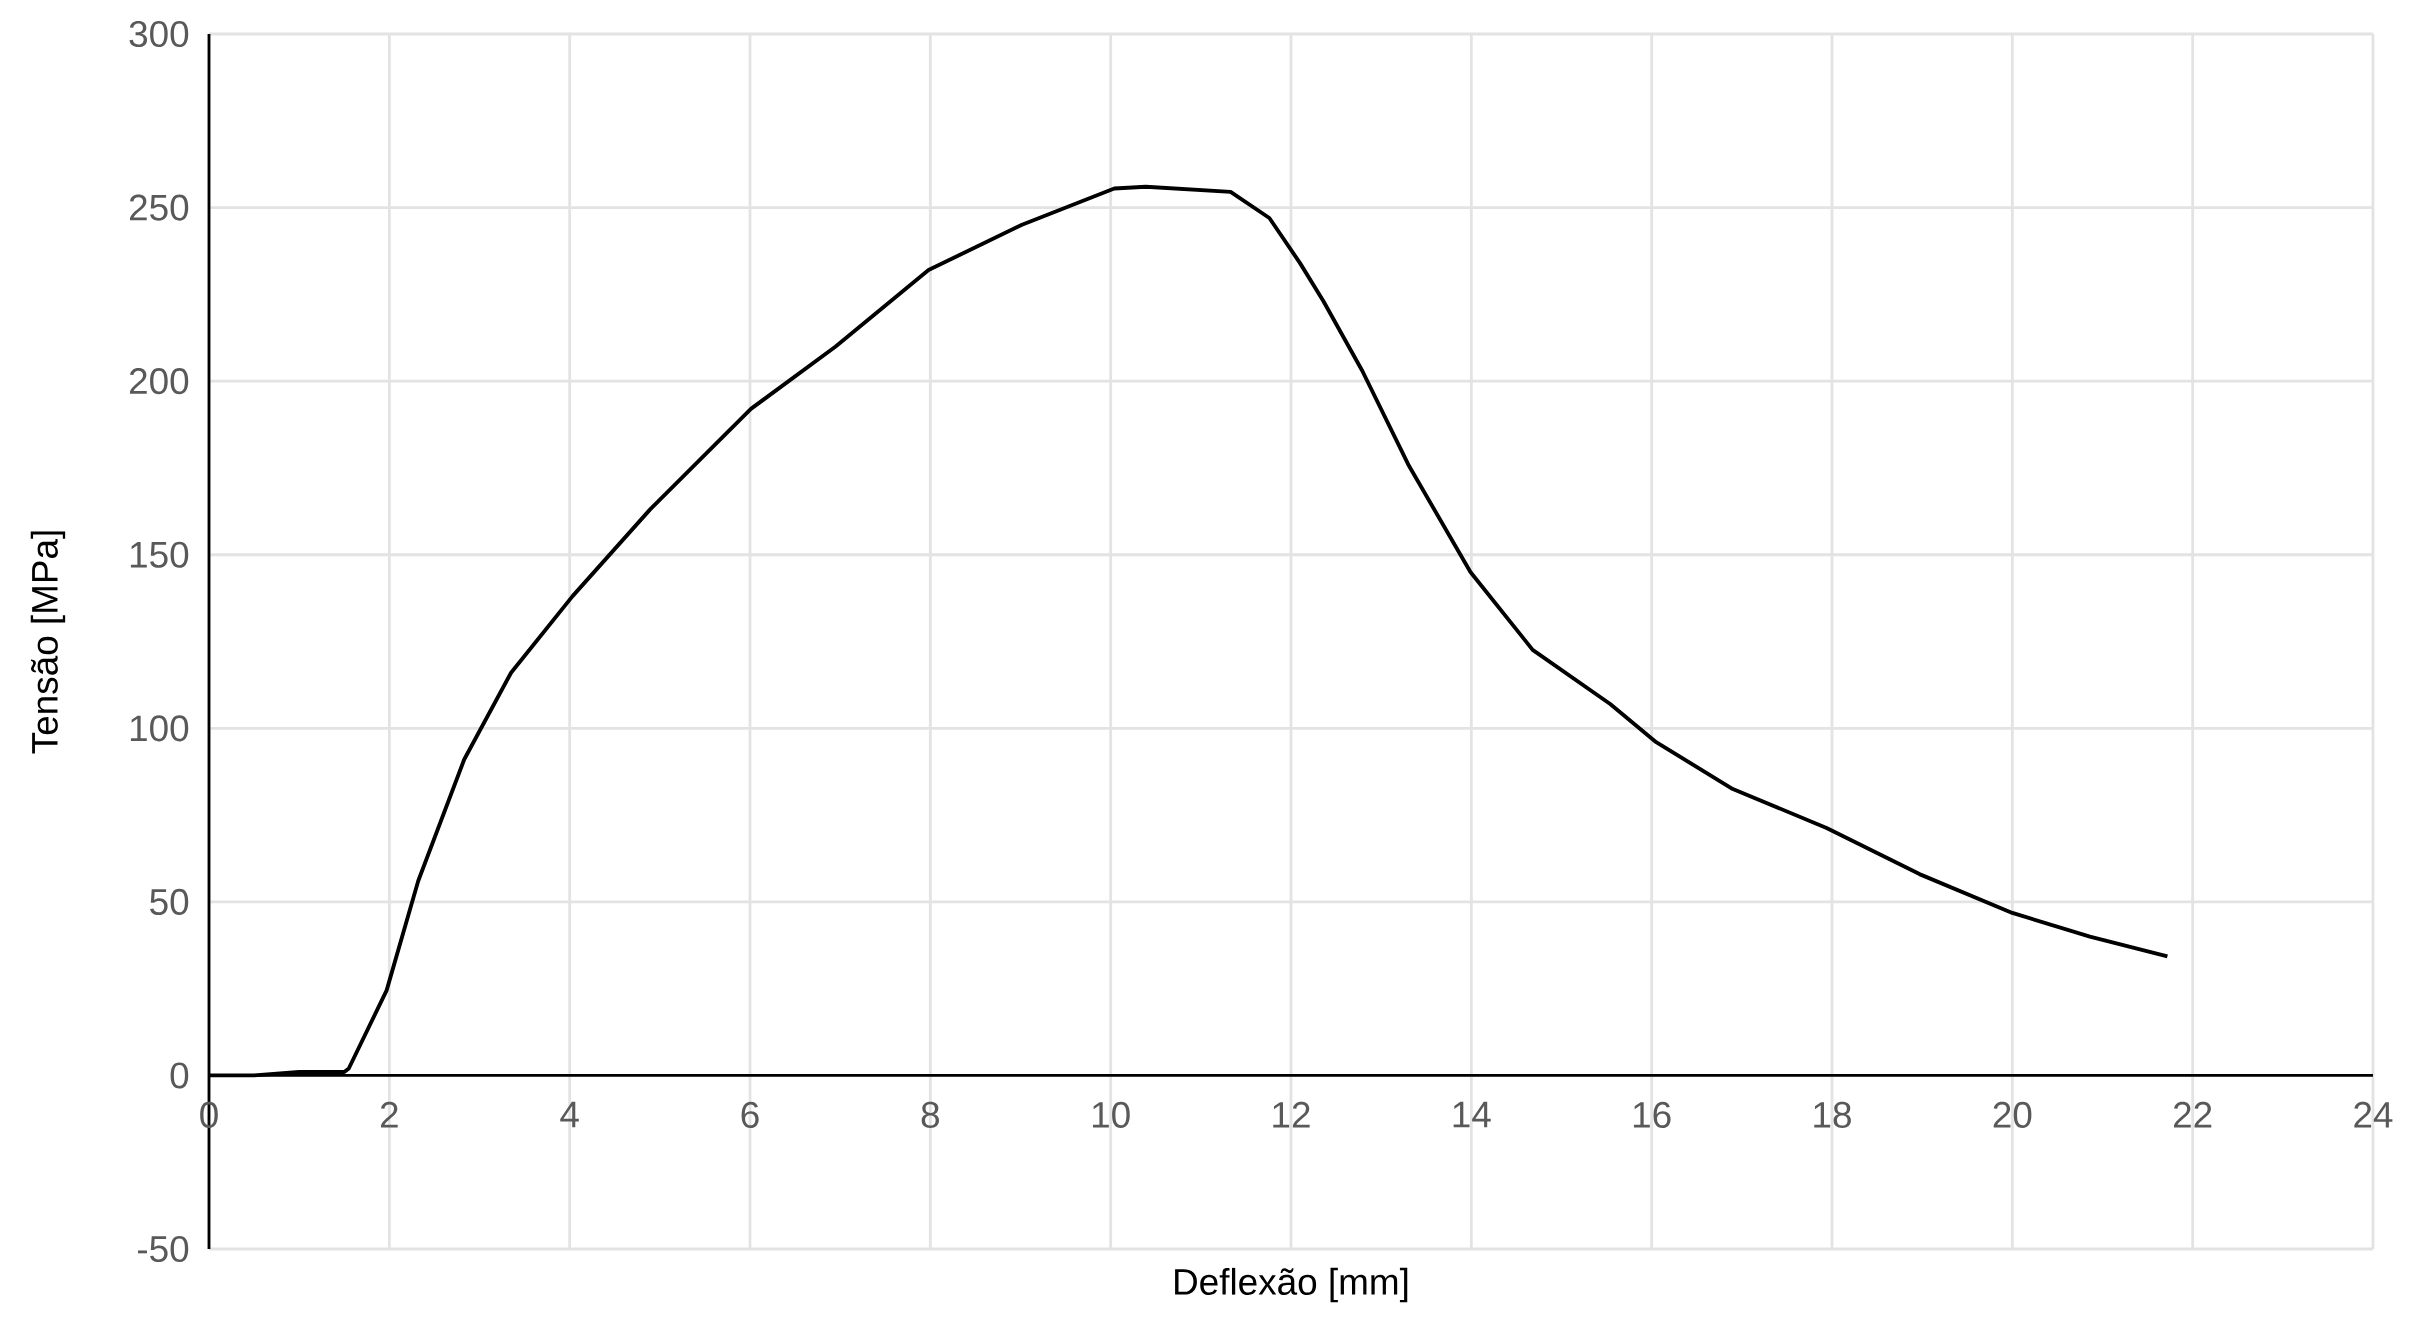  Describe the element at coordinates (169, 901) in the screenshot. I see `y-tick-label: 50` at that location.